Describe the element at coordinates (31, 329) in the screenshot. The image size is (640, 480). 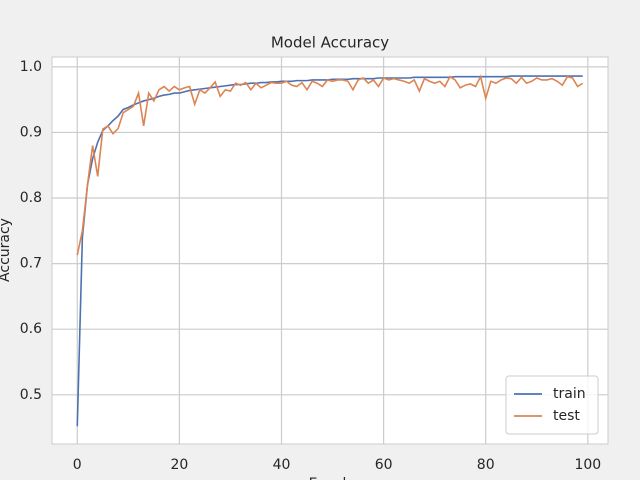
I see `y-tick-label: 0.6` at that location.